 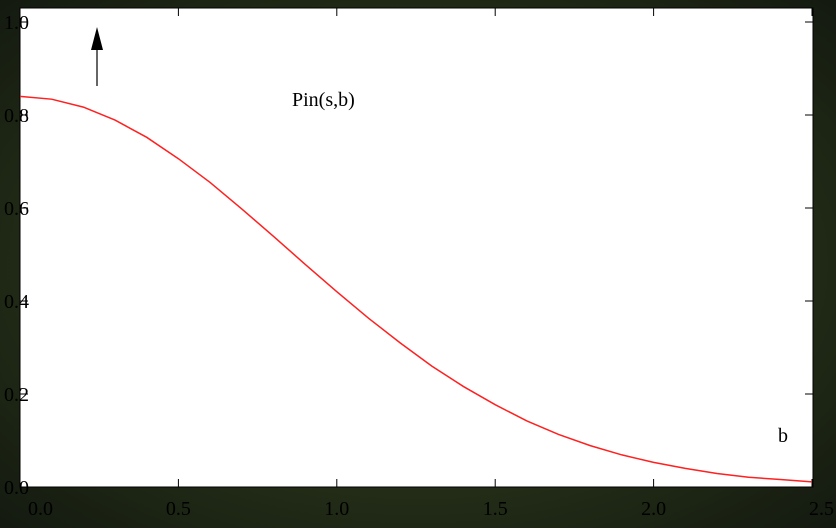 I want to click on x-tick-label: 0.5, so click(x=178, y=509).